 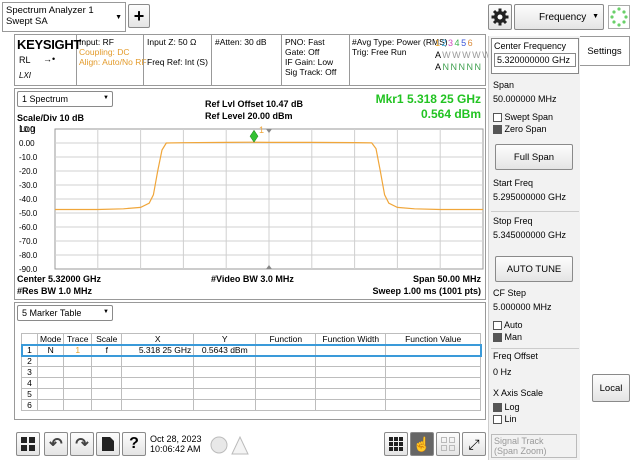 I want to click on signal-track-softkey: Signal Track (Span Zoom), so click(x=534, y=446).